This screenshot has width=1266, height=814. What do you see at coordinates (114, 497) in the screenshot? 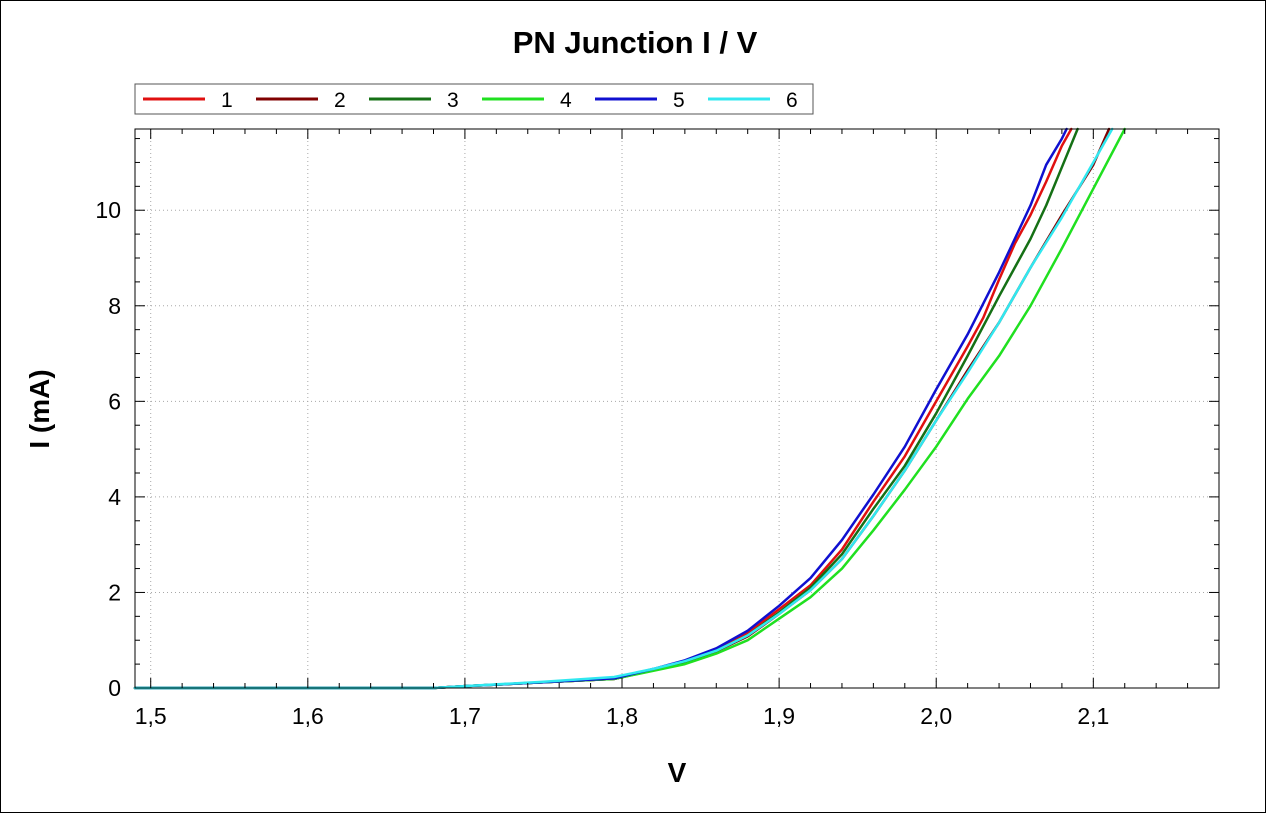
I see `y-tick-label: 4` at bounding box center [114, 497].